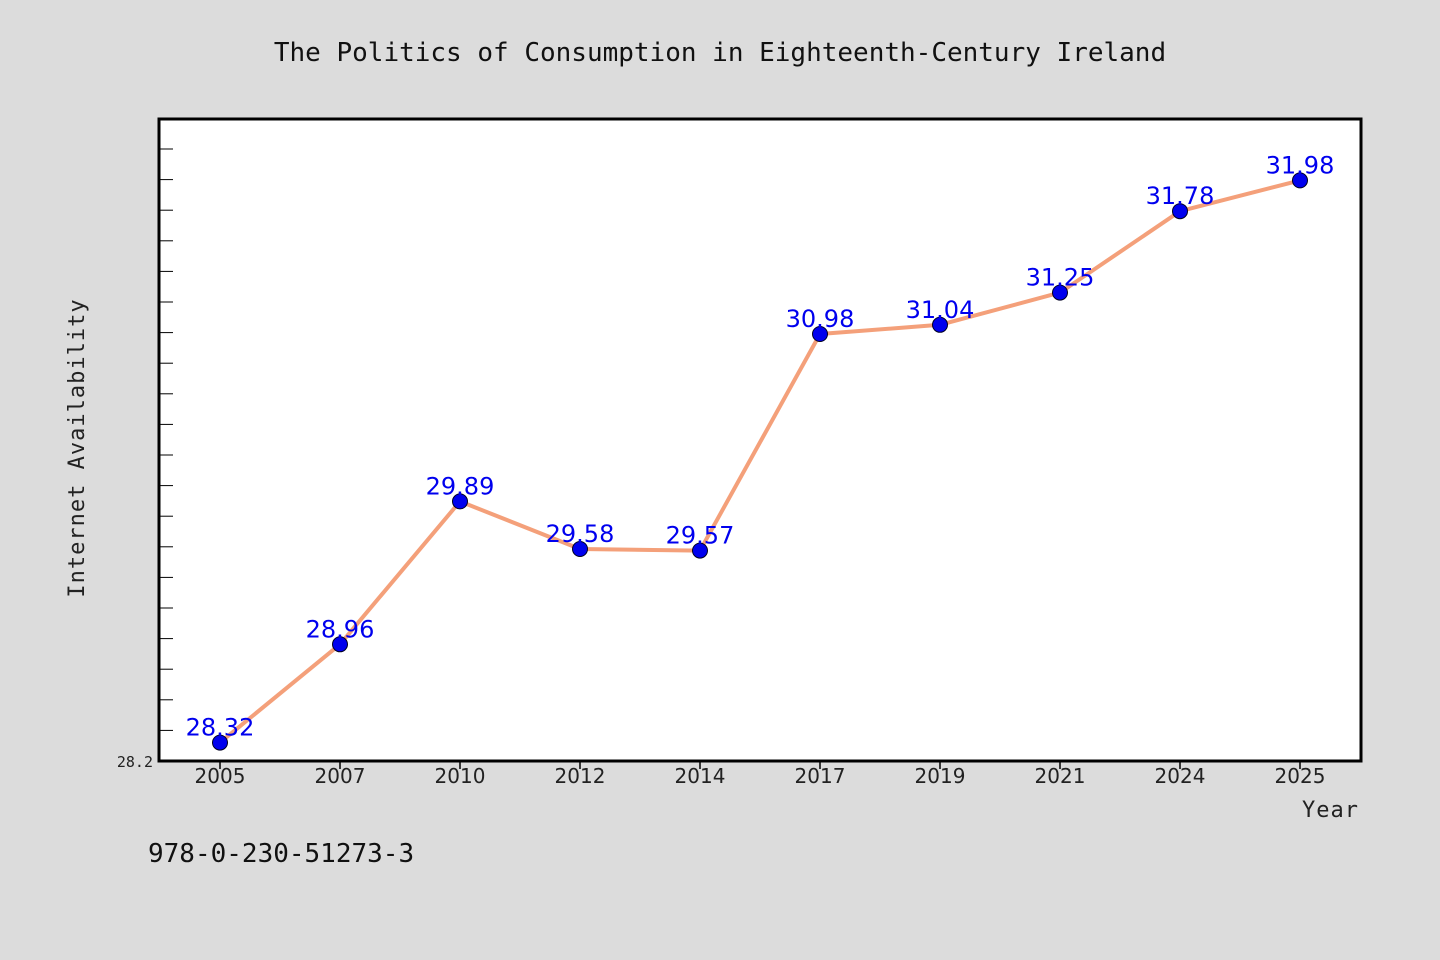 The height and width of the screenshot is (960, 1440). Describe the element at coordinates (340, 629) in the screenshot. I see `data-label: 28.96` at that location.